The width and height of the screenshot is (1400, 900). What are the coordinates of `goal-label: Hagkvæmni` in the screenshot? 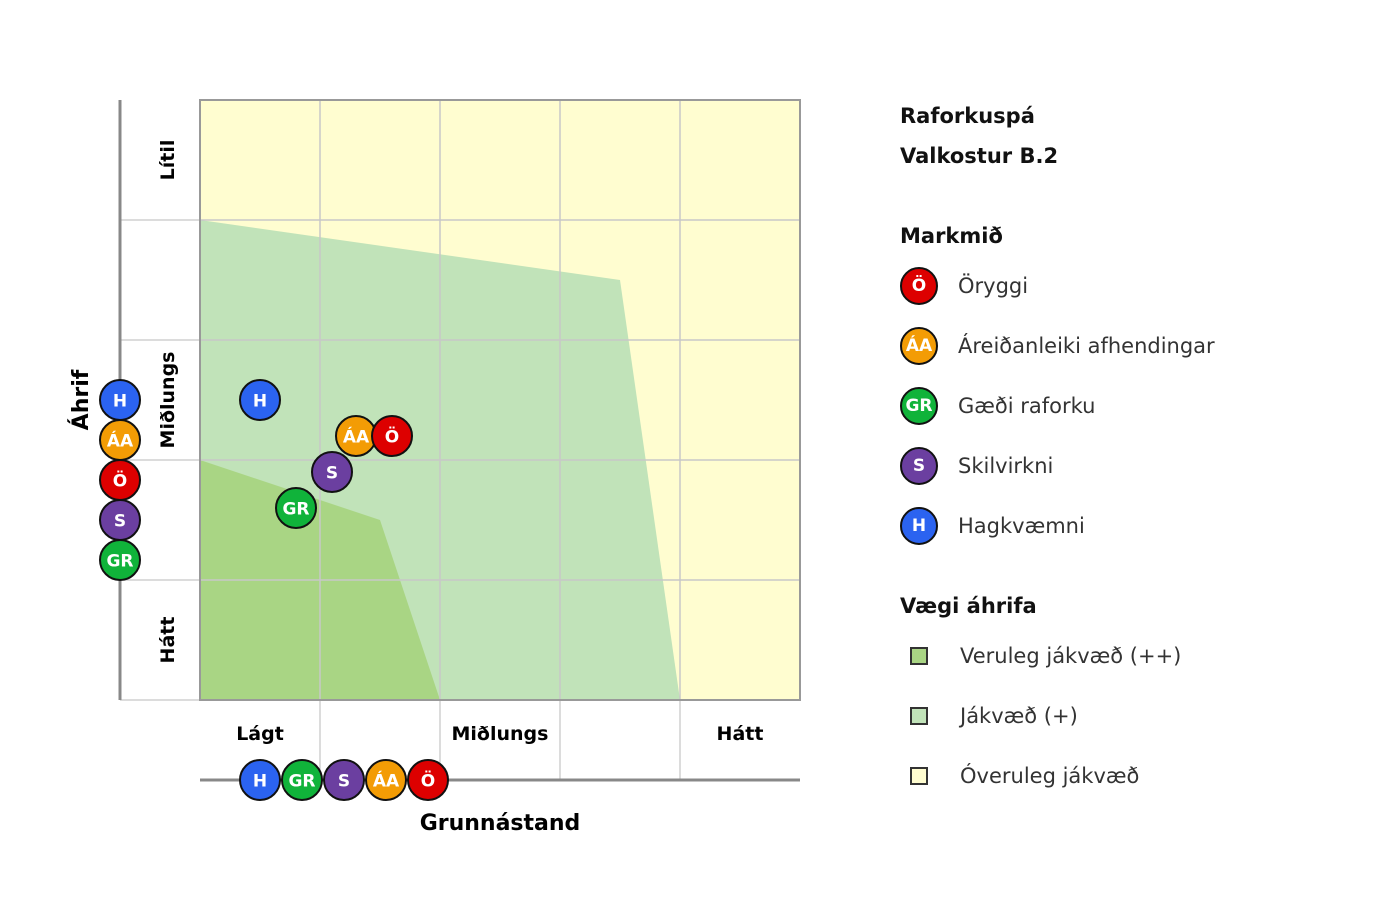 It's located at (1021, 526).